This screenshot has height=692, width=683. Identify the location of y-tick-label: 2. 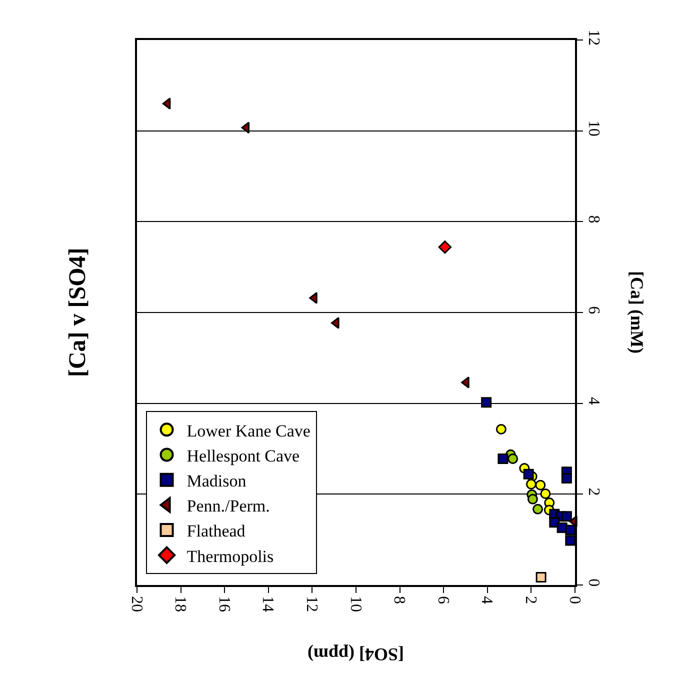
(593, 492).